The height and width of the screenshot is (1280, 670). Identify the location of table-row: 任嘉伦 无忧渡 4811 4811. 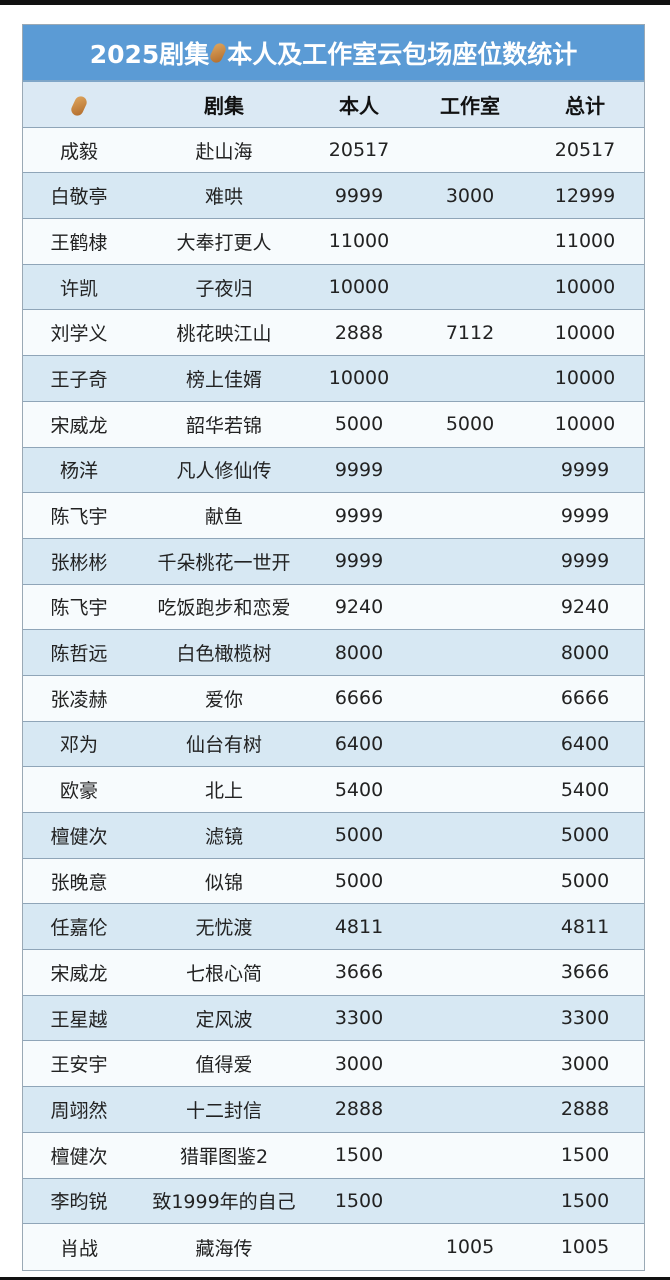
(333, 927).